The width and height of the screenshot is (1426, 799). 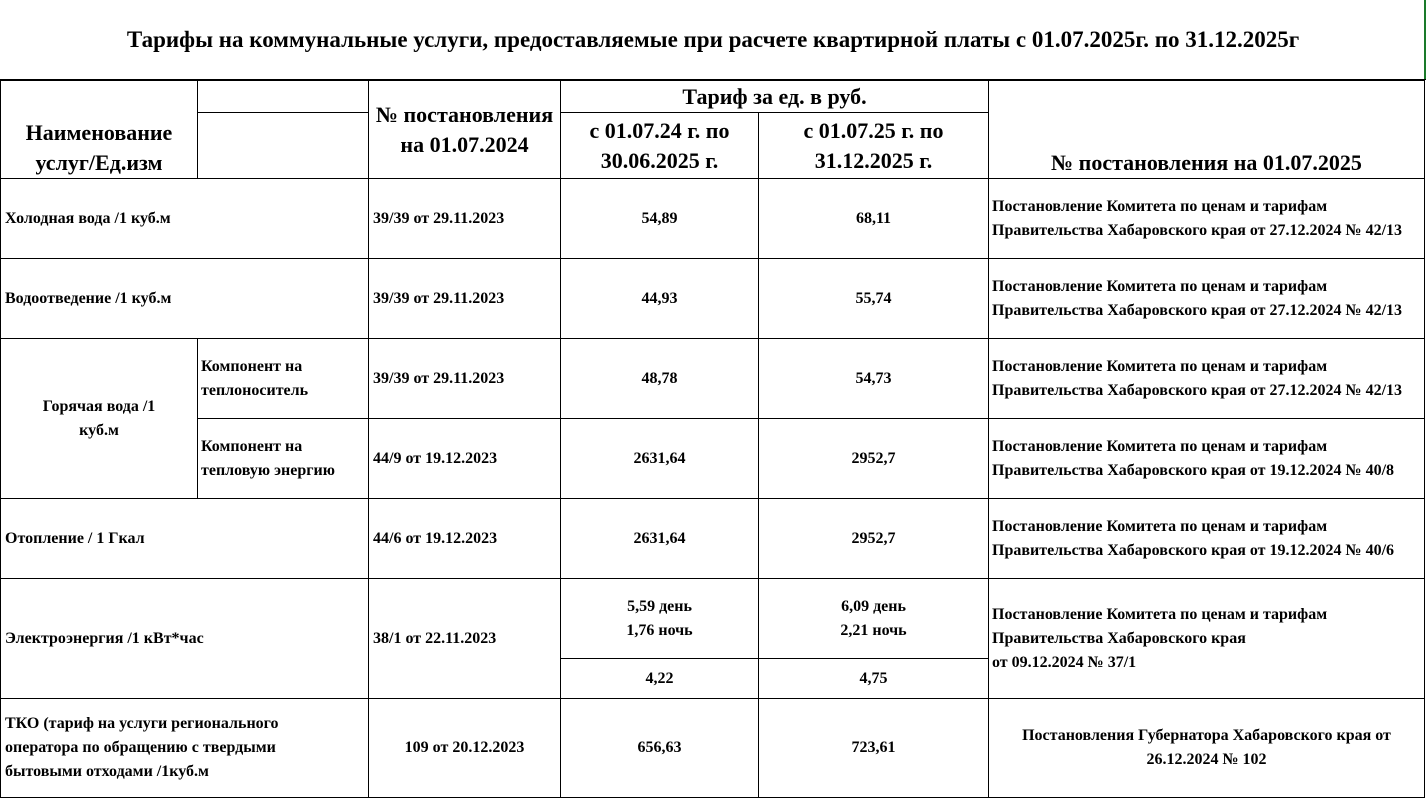 What do you see at coordinates (659, 606) in the screenshot?
I see `tariff-day: 5,59 день` at bounding box center [659, 606].